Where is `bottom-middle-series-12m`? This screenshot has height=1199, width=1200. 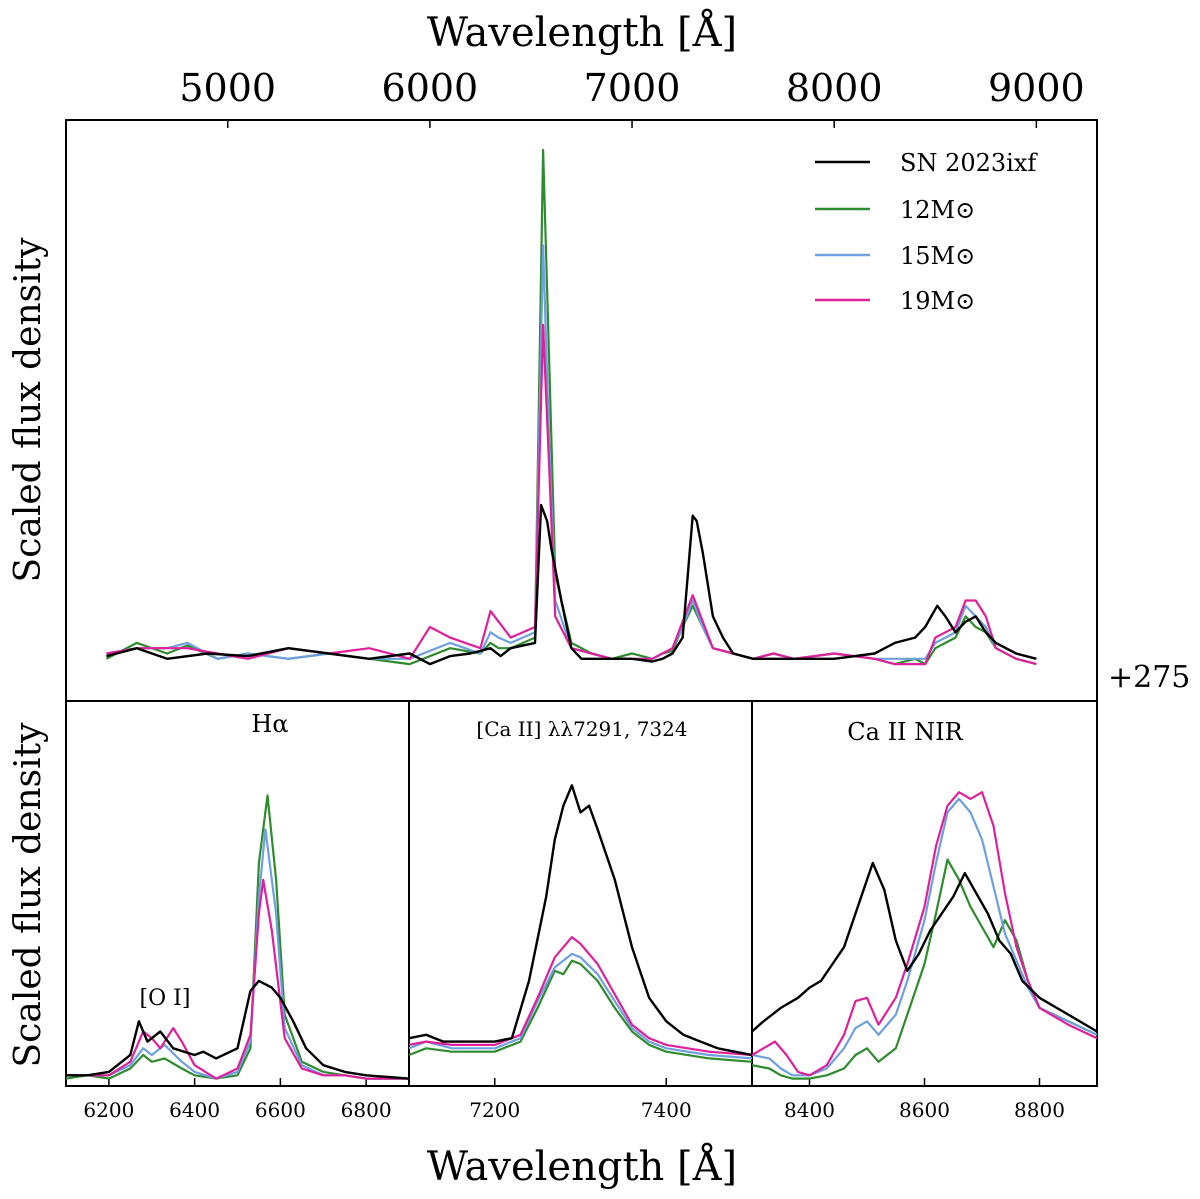
bottom-middle-series-12m is located at coordinates (580, 1011).